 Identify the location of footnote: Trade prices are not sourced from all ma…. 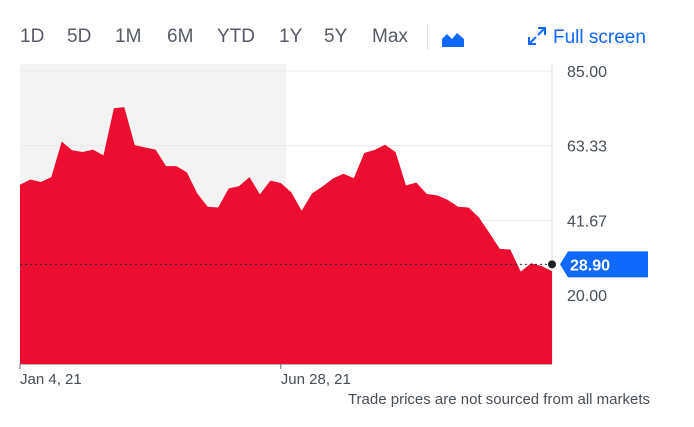
(498, 399).